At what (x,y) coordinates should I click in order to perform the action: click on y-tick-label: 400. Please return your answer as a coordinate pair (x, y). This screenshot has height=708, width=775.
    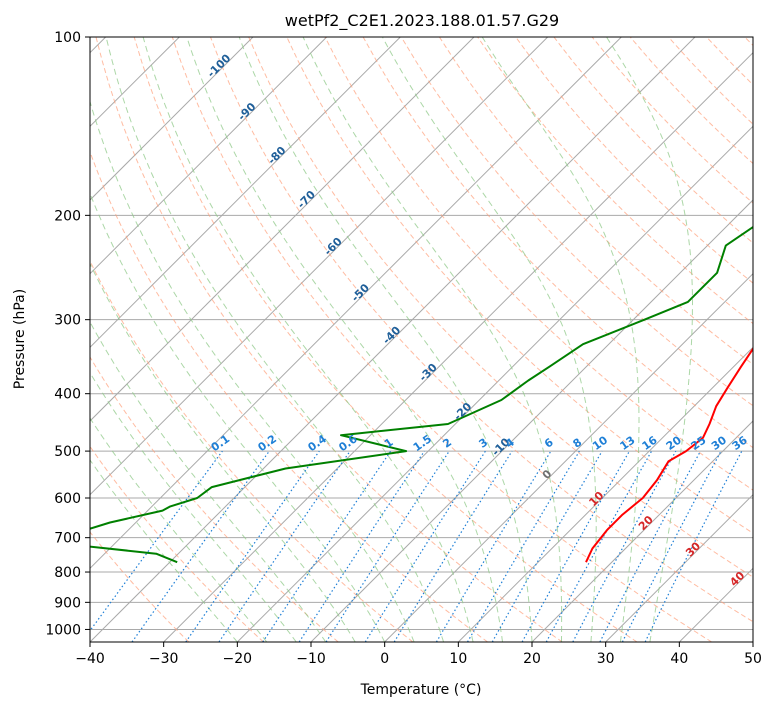
    Looking at the image, I should click on (67, 395).